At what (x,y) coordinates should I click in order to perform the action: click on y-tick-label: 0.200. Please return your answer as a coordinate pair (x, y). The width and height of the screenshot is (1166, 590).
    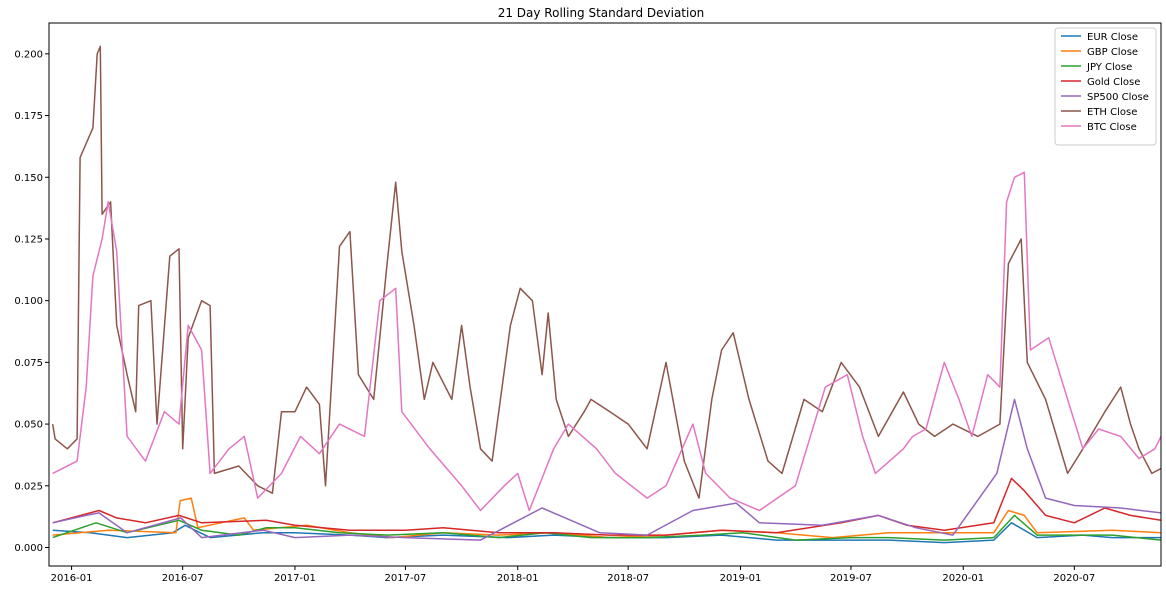
    Looking at the image, I should click on (28, 54).